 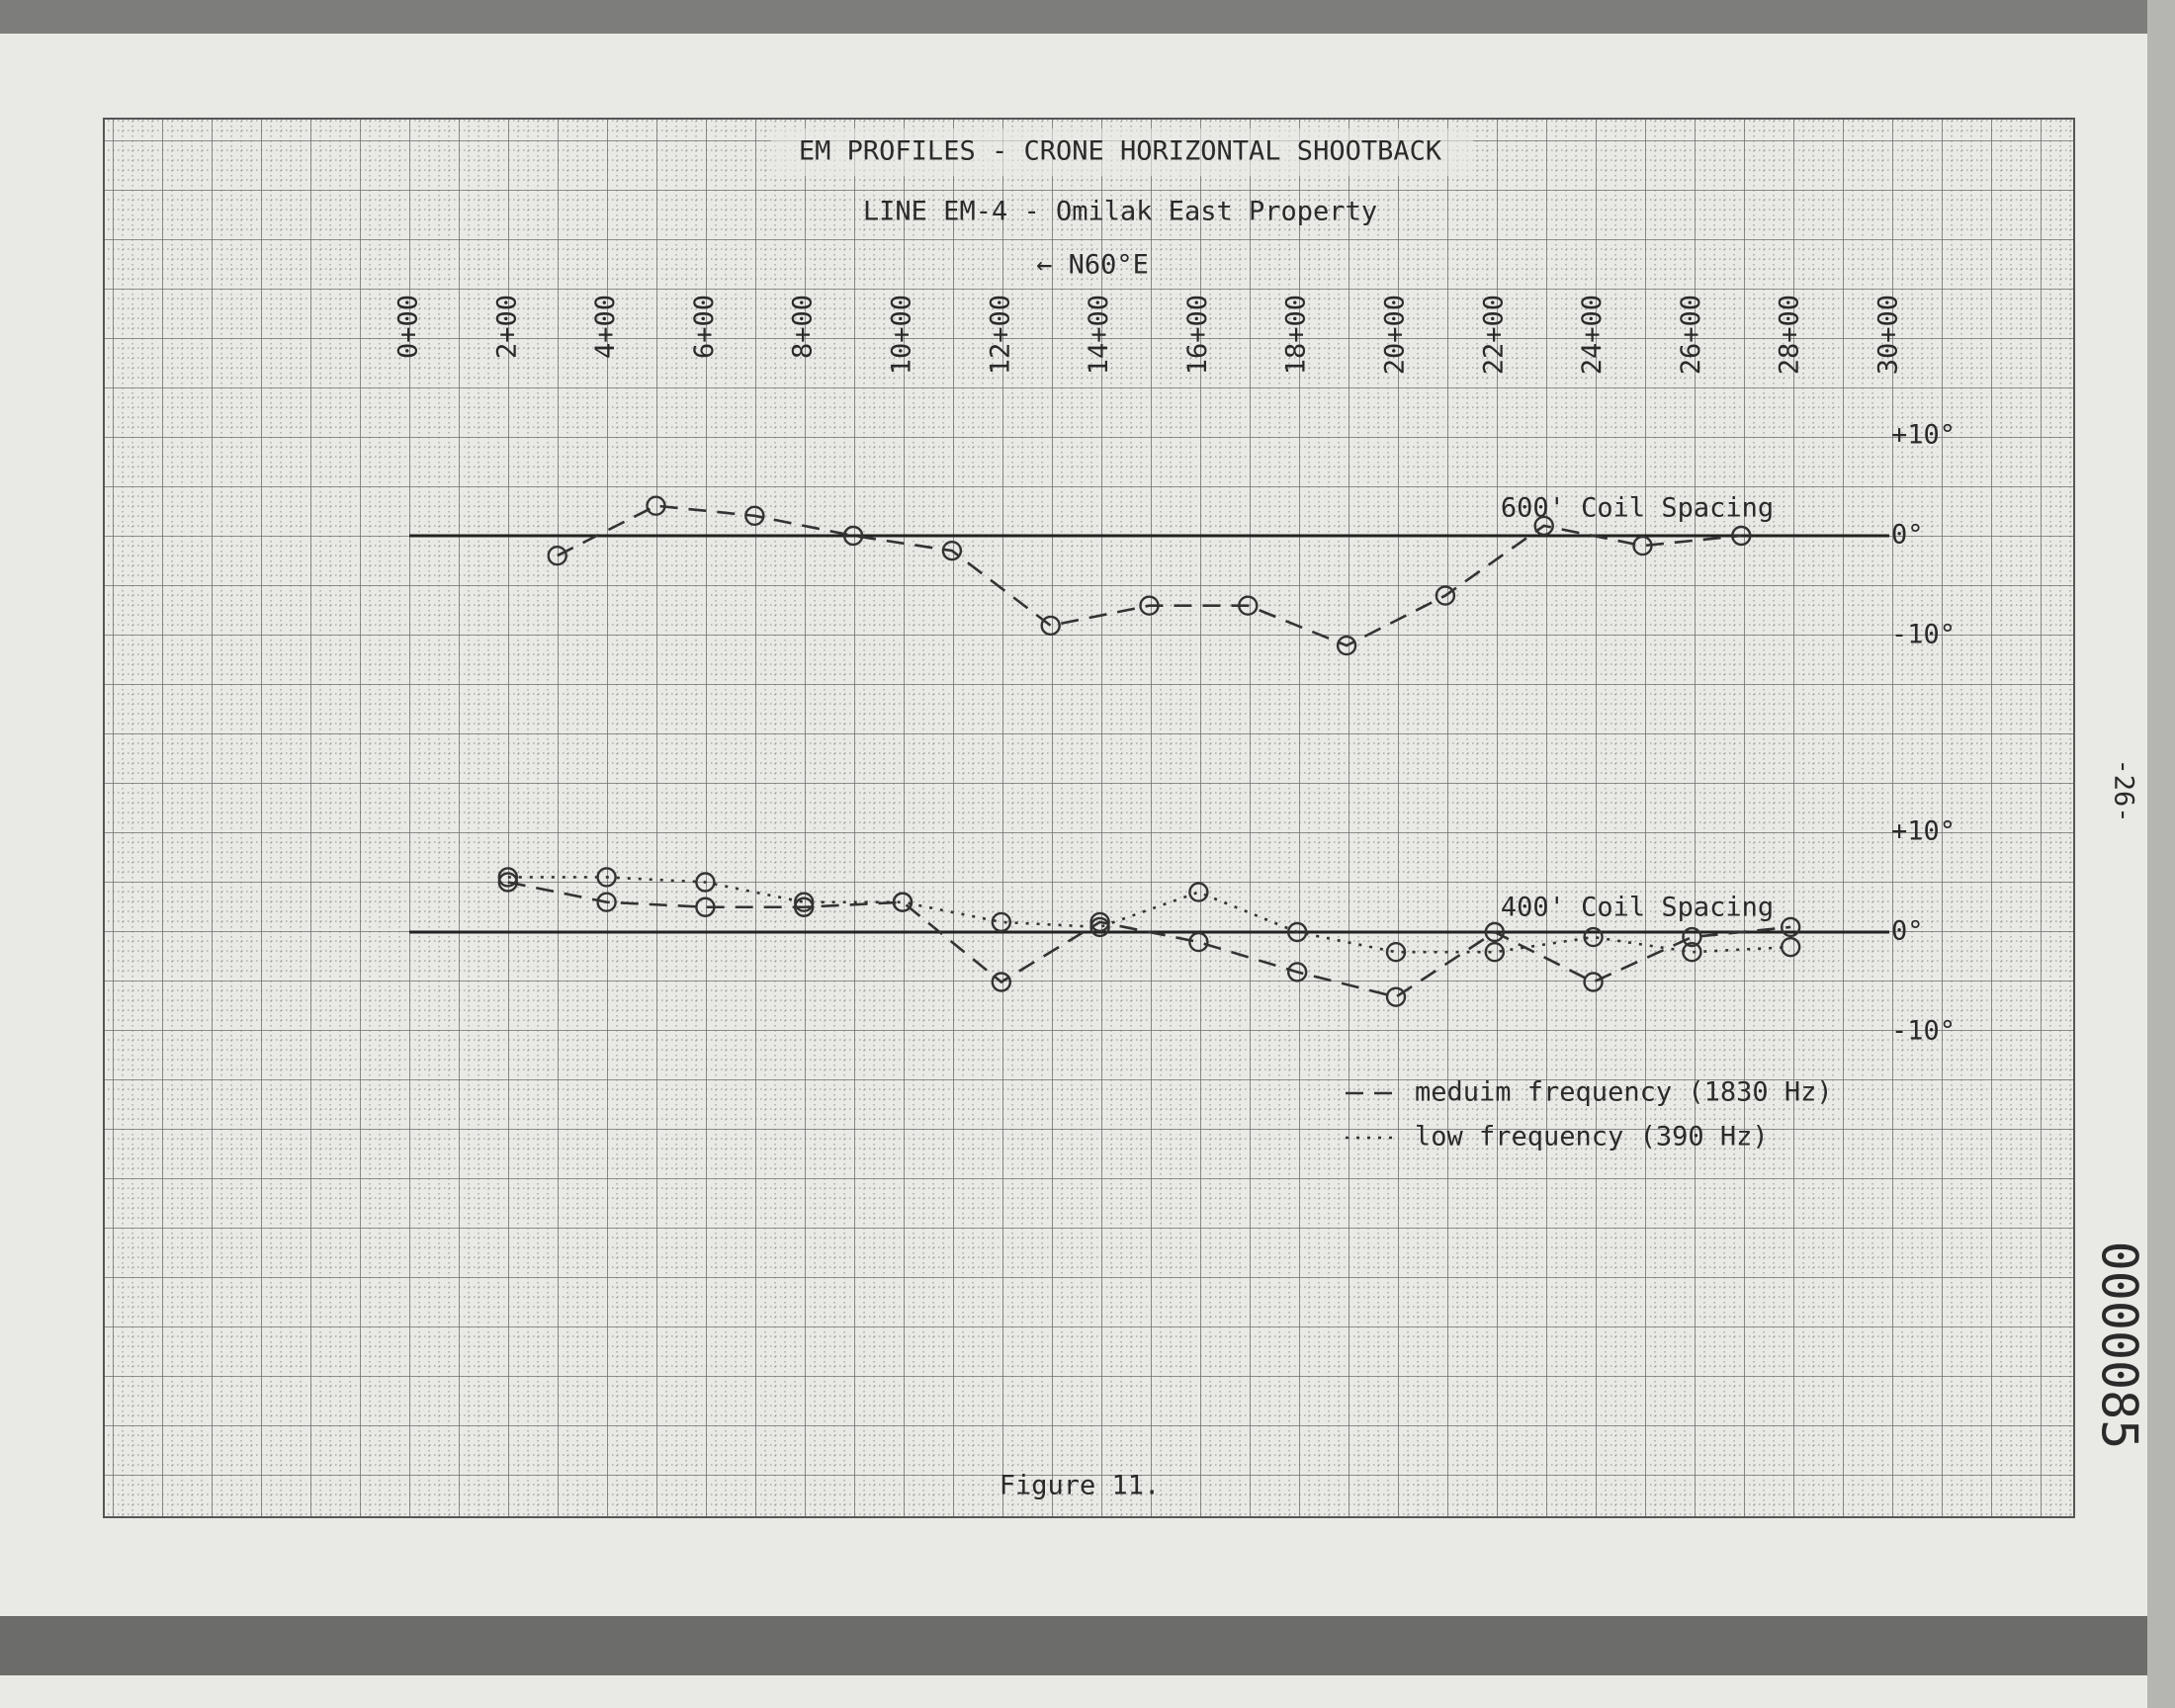 What do you see at coordinates (2124, 790) in the screenshot?
I see `page-number: -26-` at bounding box center [2124, 790].